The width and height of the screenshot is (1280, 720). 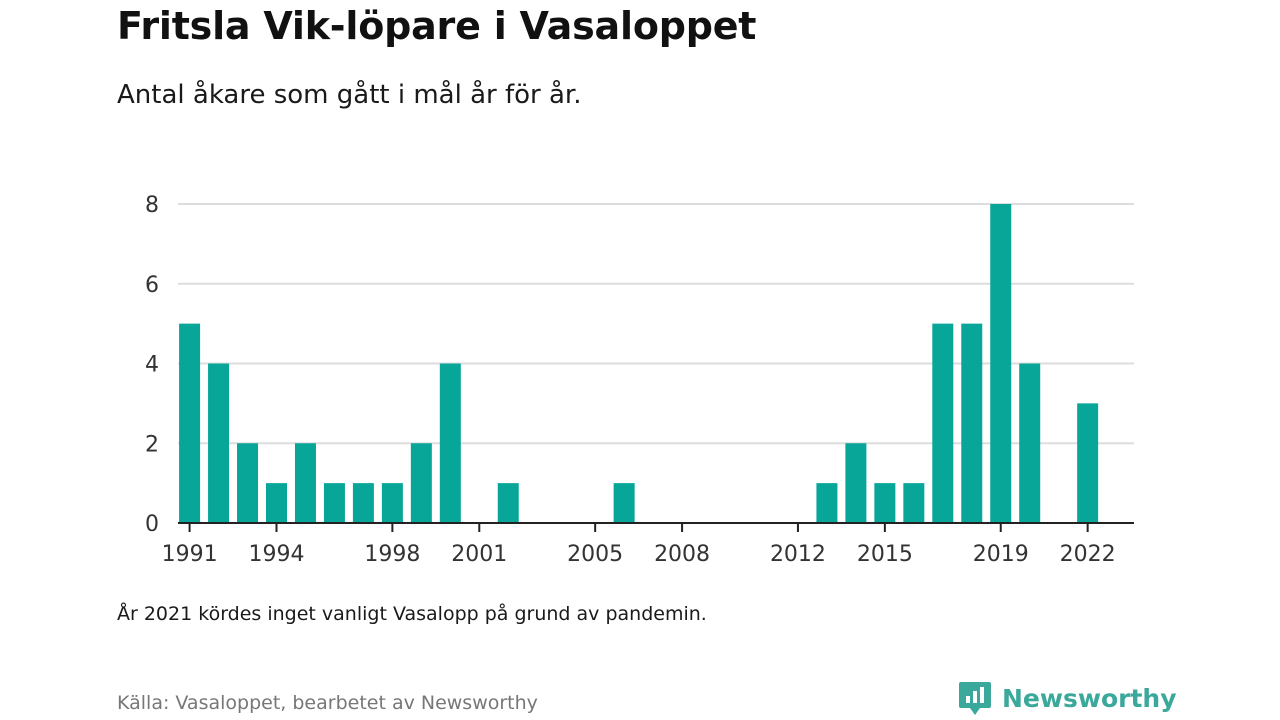 What do you see at coordinates (152, 205) in the screenshot?
I see `y-tick-label: 8` at bounding box center [152, 205].